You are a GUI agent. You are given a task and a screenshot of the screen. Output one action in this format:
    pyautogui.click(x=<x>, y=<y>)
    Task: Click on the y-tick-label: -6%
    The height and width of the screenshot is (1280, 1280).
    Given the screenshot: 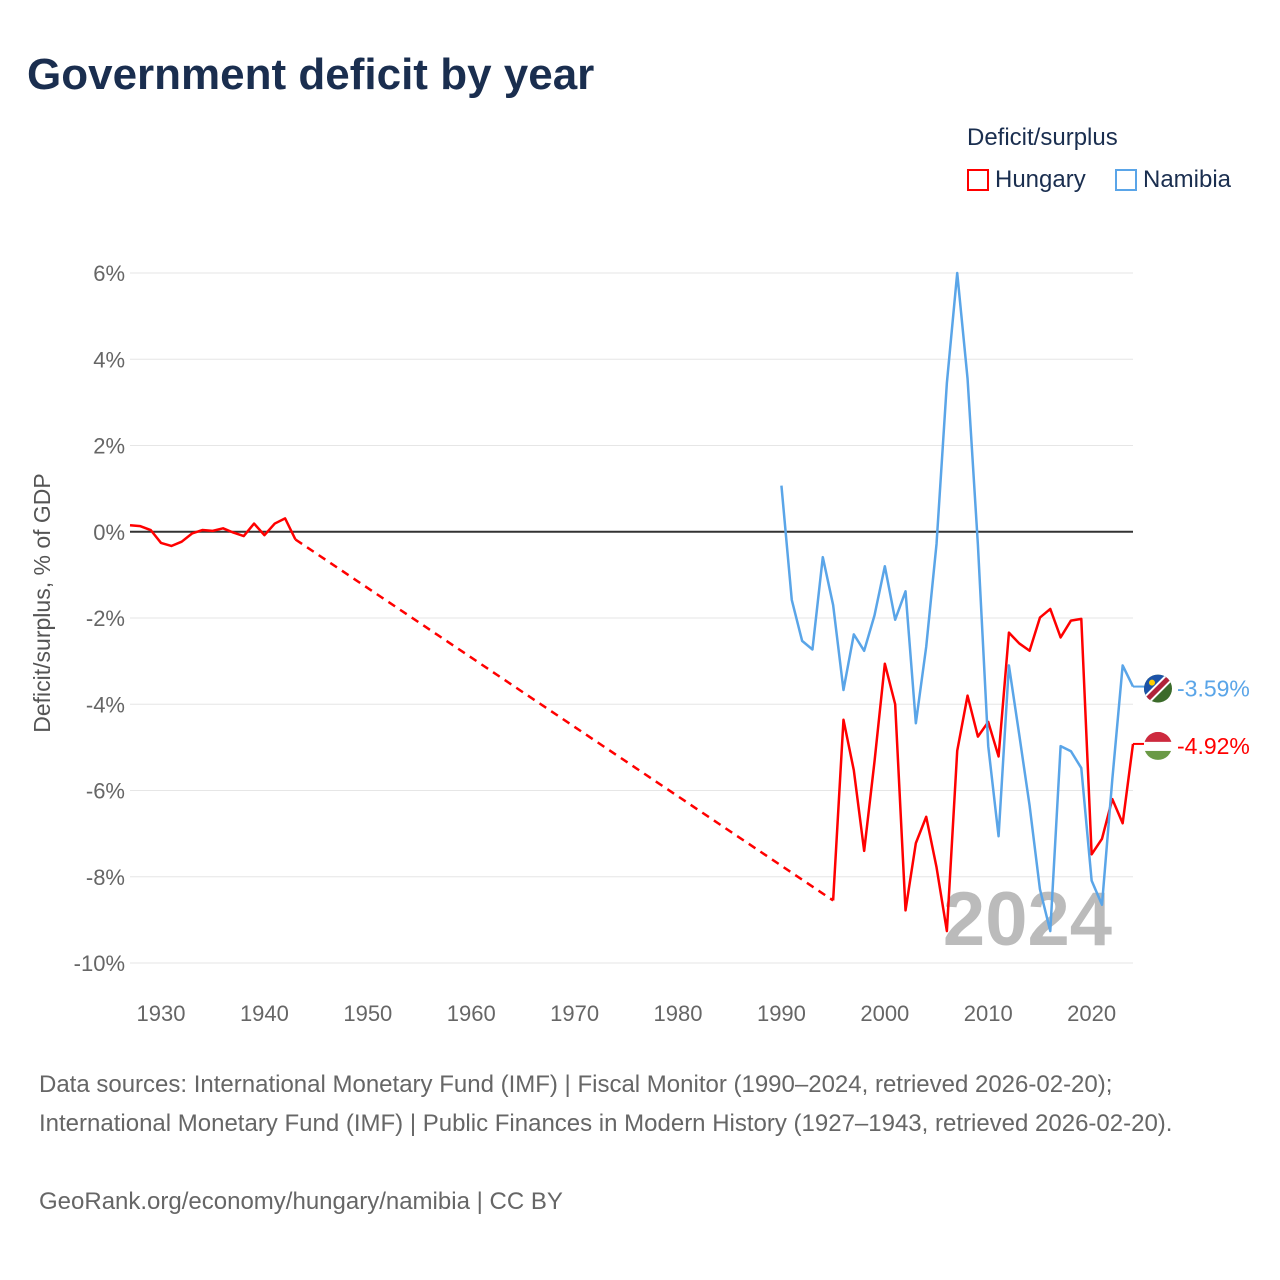 What is the action you would take?
    pyautogui.click(x=105, y=791)
    